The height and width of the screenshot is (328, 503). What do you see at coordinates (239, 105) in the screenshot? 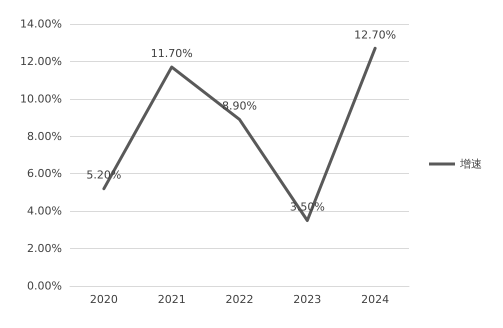
I see `data-label: 8.90%` at bounding box center [239, 105].